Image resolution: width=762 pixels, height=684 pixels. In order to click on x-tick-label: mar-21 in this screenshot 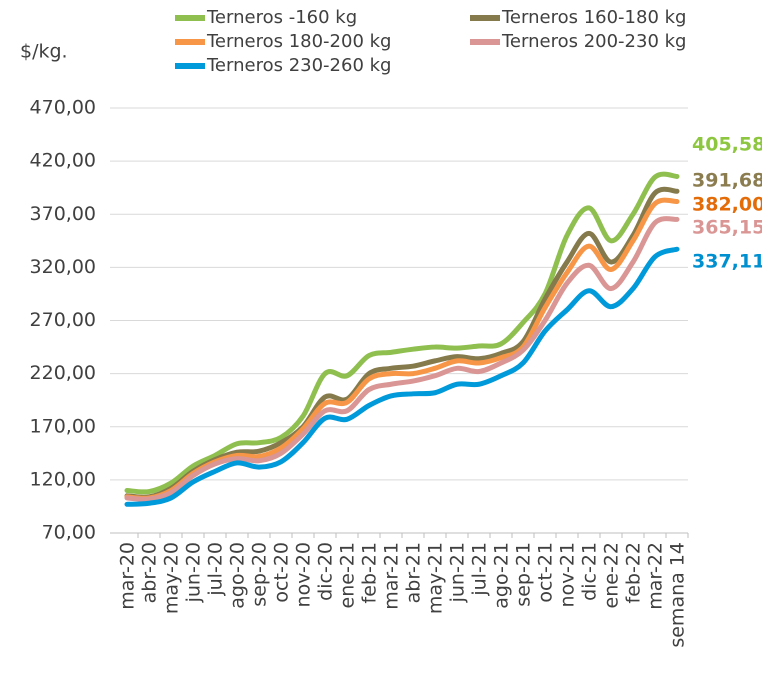, I will do `click(392, 576)`.